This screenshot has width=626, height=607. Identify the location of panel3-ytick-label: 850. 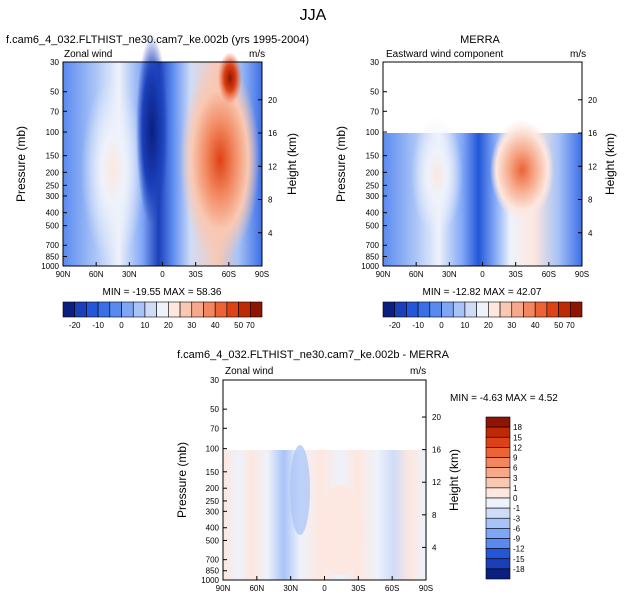
(213, 571).